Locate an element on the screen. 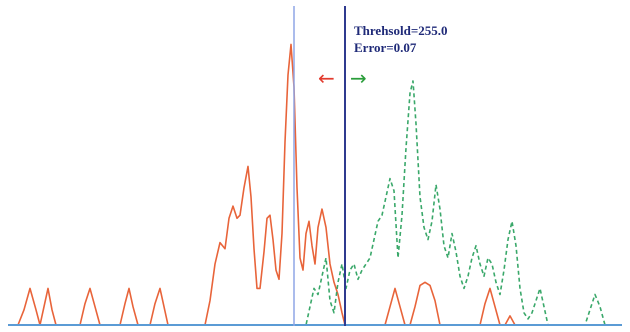 Image resolution: width=630 pixels, height=332 pixels. right-arrow-icon: → is located at coordinates (358, 78).